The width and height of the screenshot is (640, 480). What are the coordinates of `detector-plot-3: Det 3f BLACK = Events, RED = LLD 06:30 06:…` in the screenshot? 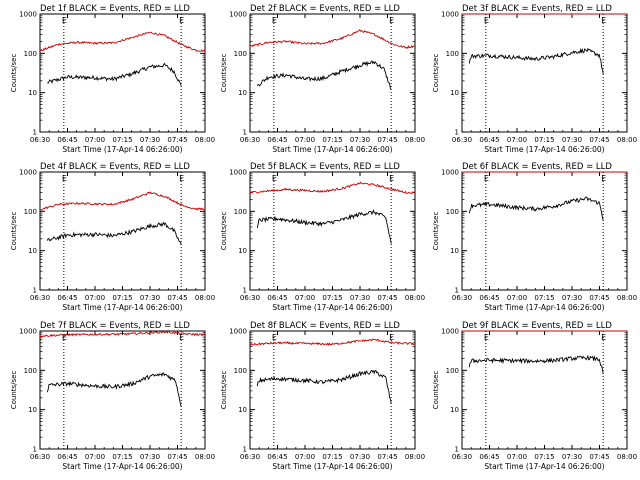 It's located at (534, 79).